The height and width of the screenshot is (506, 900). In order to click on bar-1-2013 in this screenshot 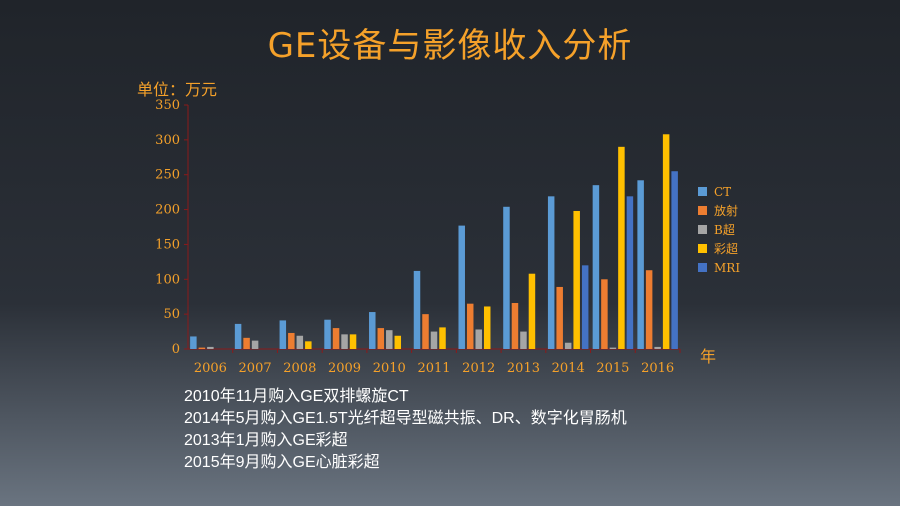, I will do `click(515, 325)`.